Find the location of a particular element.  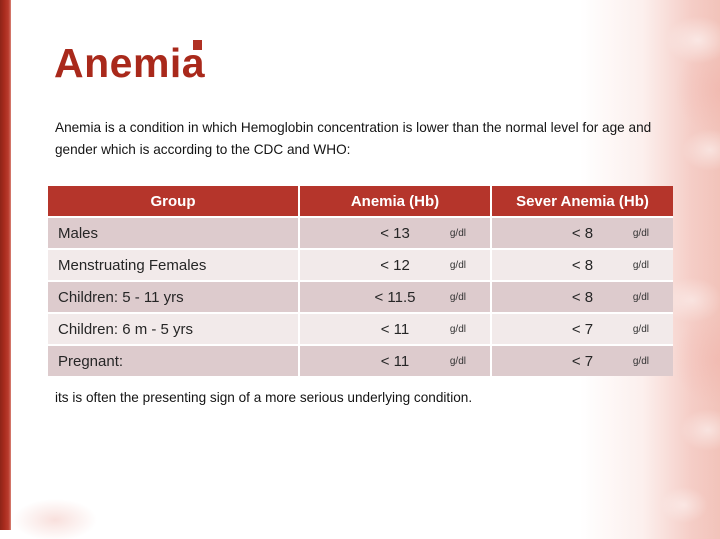

left-accent-bar is located at coordinates (5, 265).